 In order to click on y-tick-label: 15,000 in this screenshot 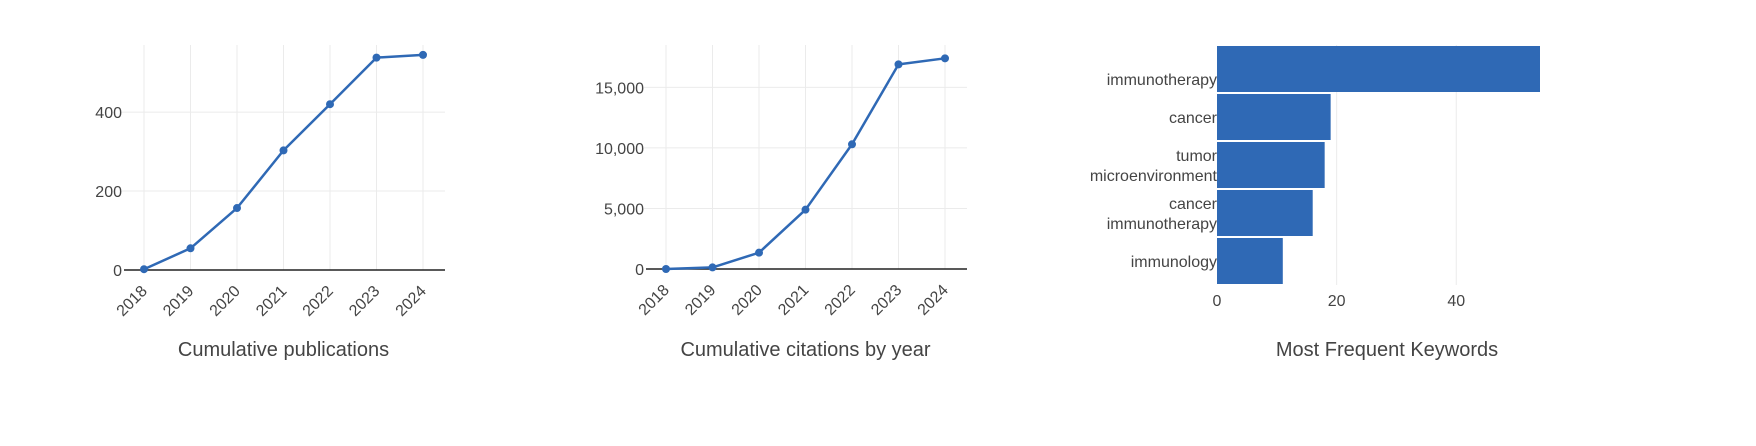, I will do `click(619, 88)`.